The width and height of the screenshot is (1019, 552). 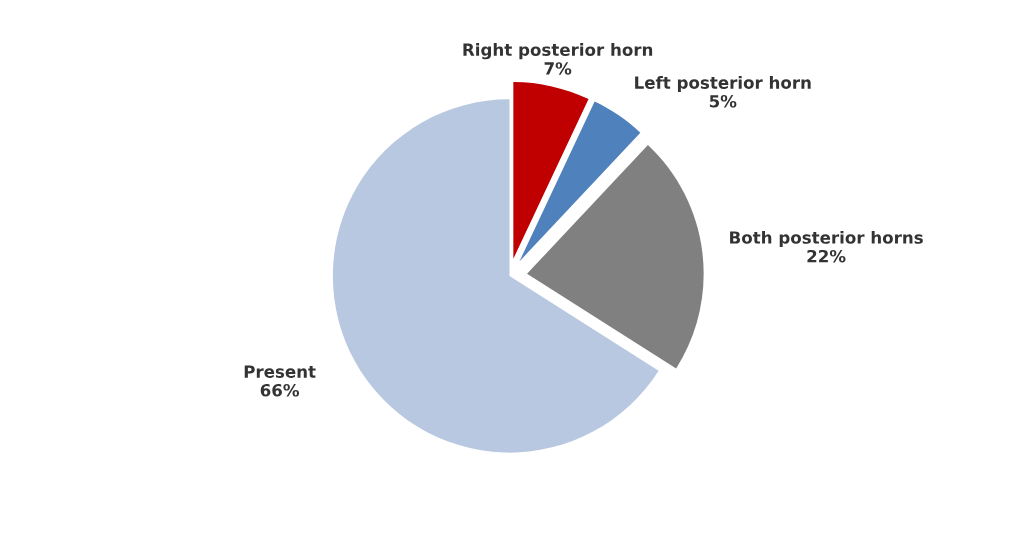 I want to click on slice-label: Both posterior horns, so click(x=826, y=239).